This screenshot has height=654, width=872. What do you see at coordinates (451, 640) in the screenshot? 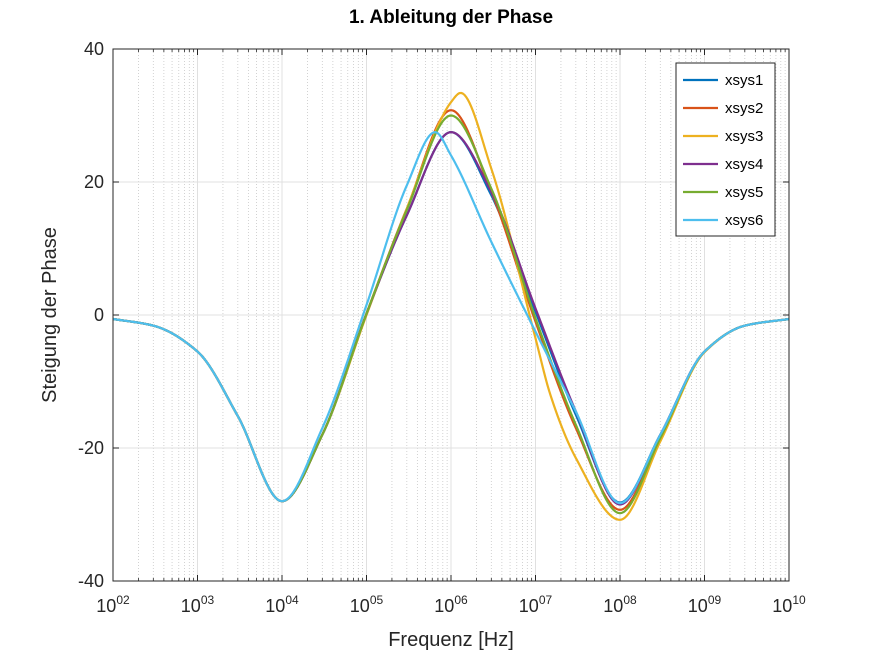
I see `x-axis-label: Frequenz [Hz]` at bounding box center [451, 640].